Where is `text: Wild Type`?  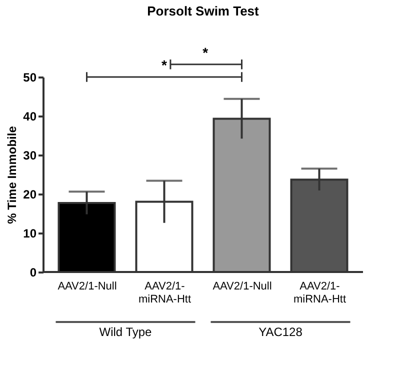
text: Wild Type is located at coordinates (125, 332).